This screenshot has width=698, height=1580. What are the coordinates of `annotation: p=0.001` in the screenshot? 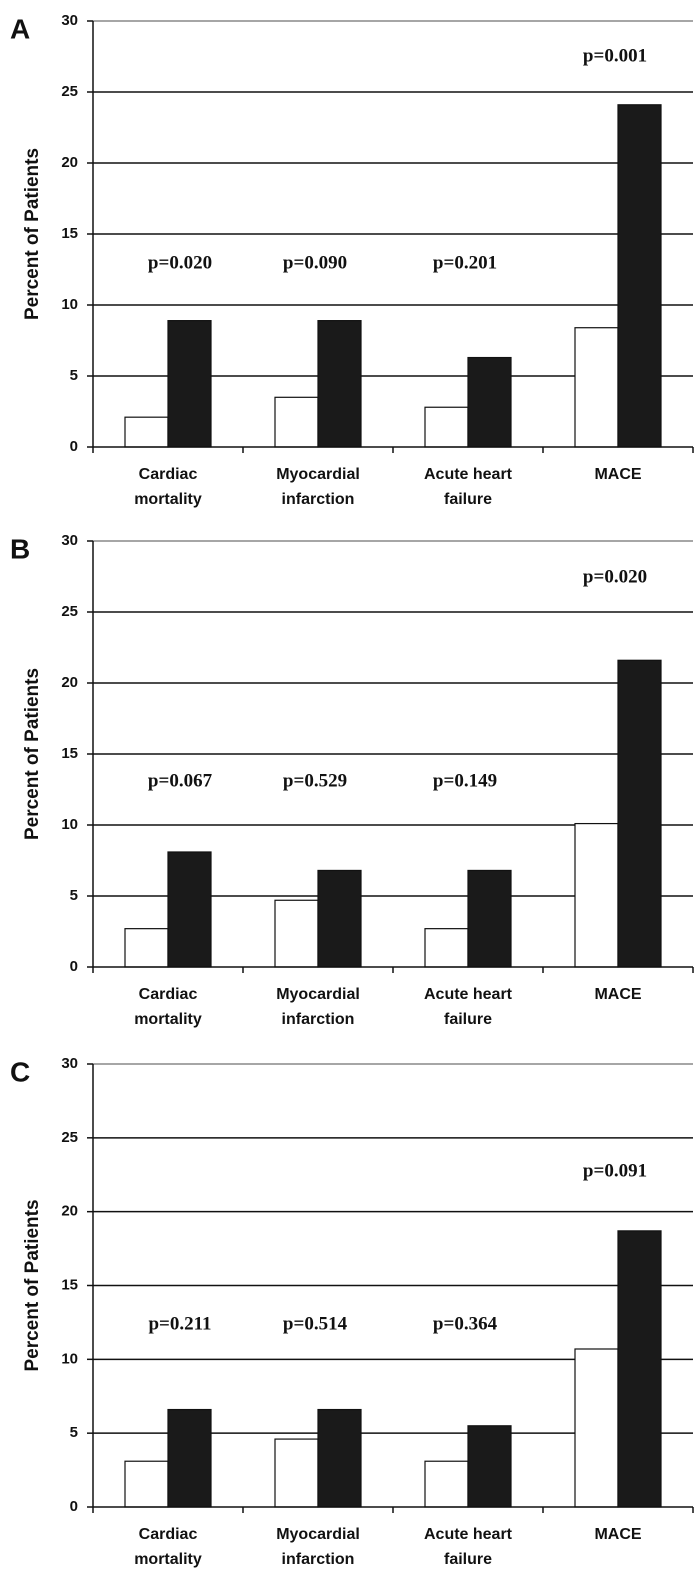 It's located at (615, 55).